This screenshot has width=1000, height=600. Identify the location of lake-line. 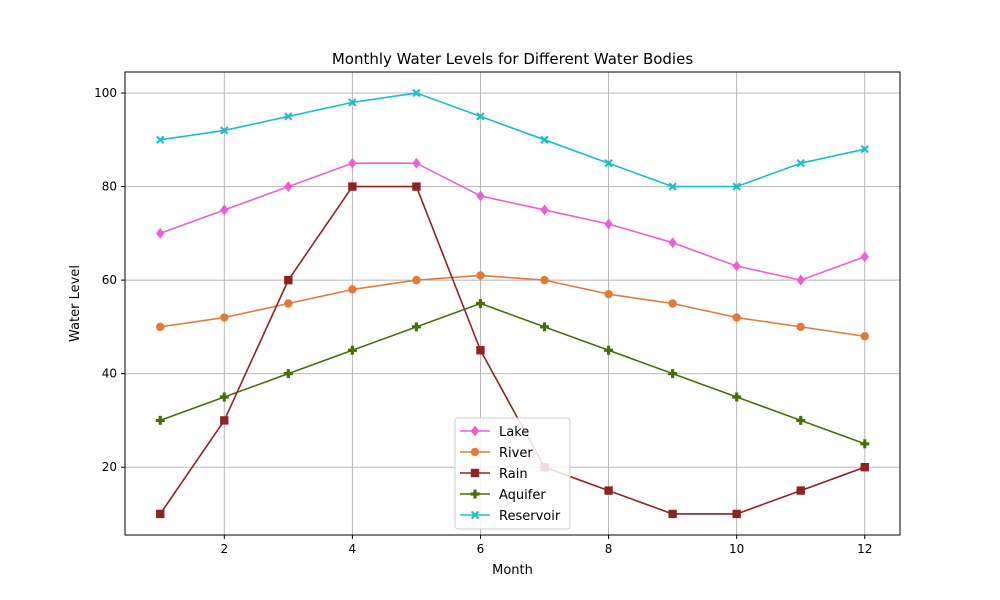
(512, 221).